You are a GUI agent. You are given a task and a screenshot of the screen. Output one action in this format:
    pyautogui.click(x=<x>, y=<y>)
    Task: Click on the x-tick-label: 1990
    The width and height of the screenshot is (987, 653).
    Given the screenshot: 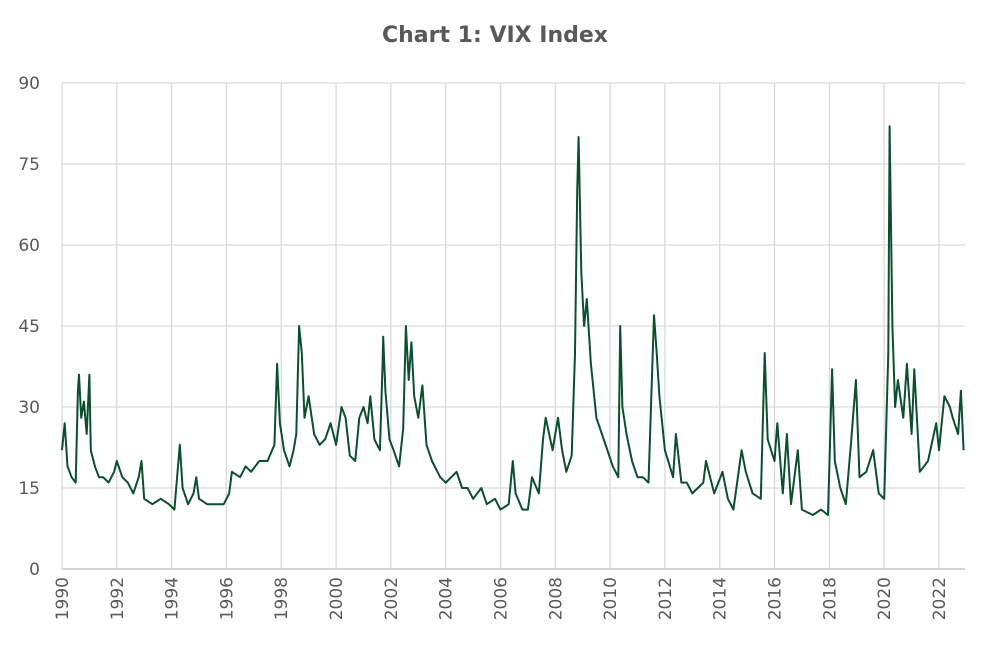 What is the action you would take?
    pyautogui.click(x=63, y=598)
    